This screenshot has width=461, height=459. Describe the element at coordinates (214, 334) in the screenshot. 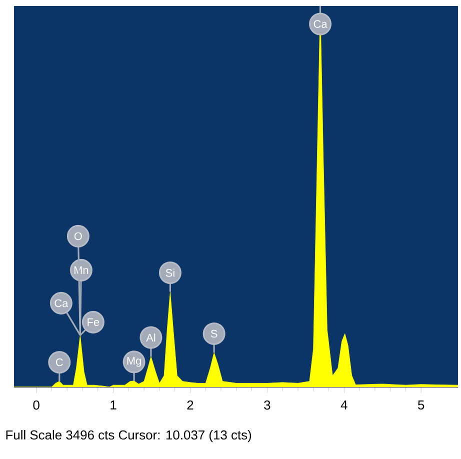

I see `annotation: S` at that location.